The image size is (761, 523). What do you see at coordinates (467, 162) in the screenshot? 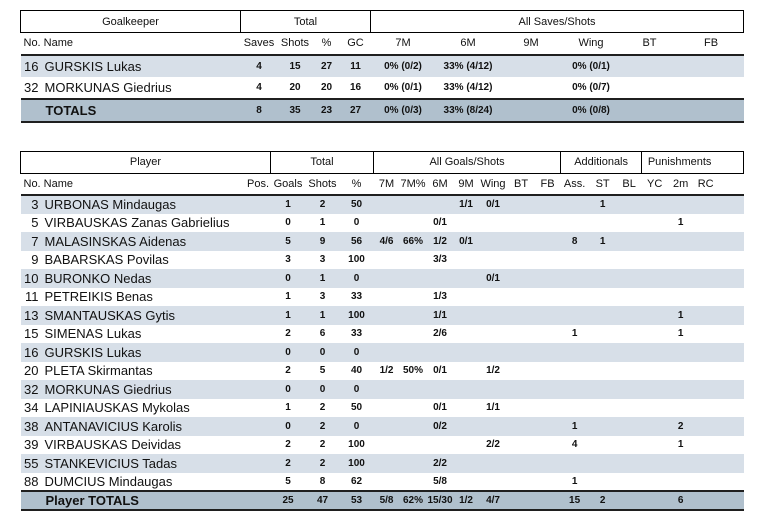
I see `group-all-goals-shots: All Goals/Shots` at bounding box center [467, 162].